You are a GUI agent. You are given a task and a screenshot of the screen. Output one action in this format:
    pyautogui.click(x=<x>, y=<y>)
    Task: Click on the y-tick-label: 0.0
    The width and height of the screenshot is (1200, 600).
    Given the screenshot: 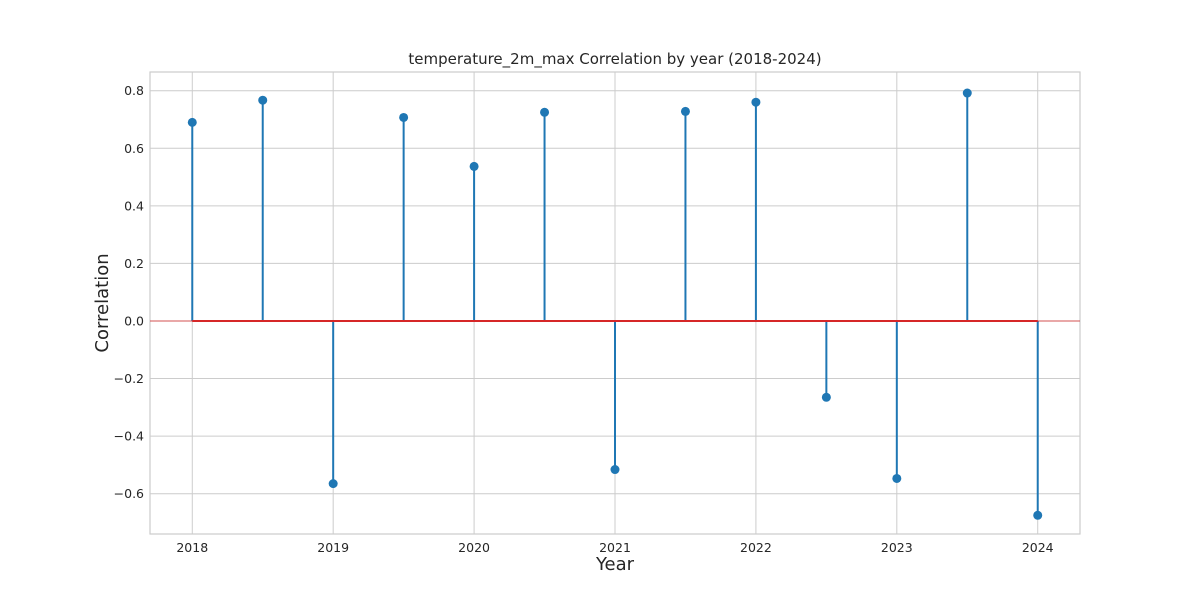 What is the action you would take?
    pyautogui.click(x=134, y=320)
    